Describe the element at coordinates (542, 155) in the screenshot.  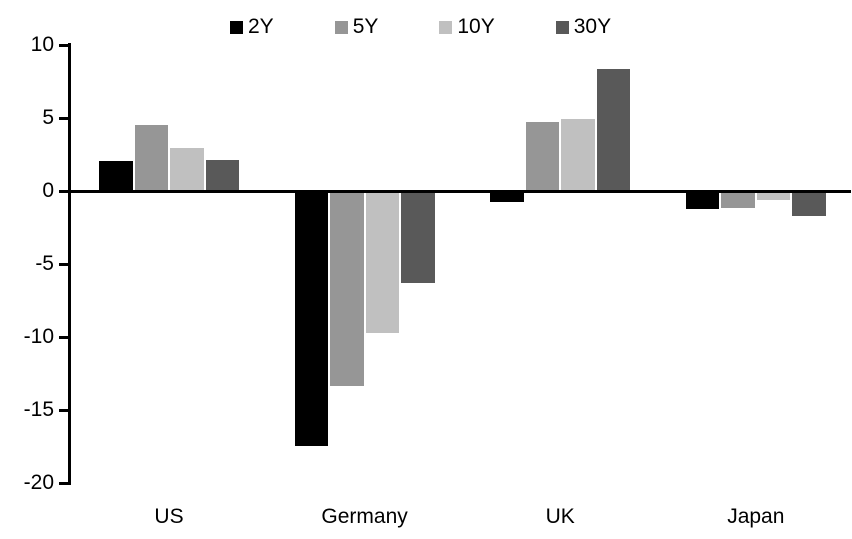
I see `bar-uk-5y` at that location.